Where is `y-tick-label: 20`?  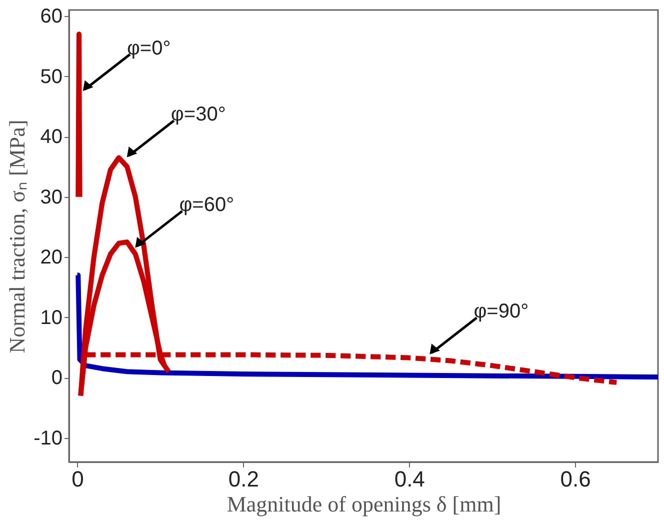
y-tick-label: 20 is located at coordinates (51, 257).